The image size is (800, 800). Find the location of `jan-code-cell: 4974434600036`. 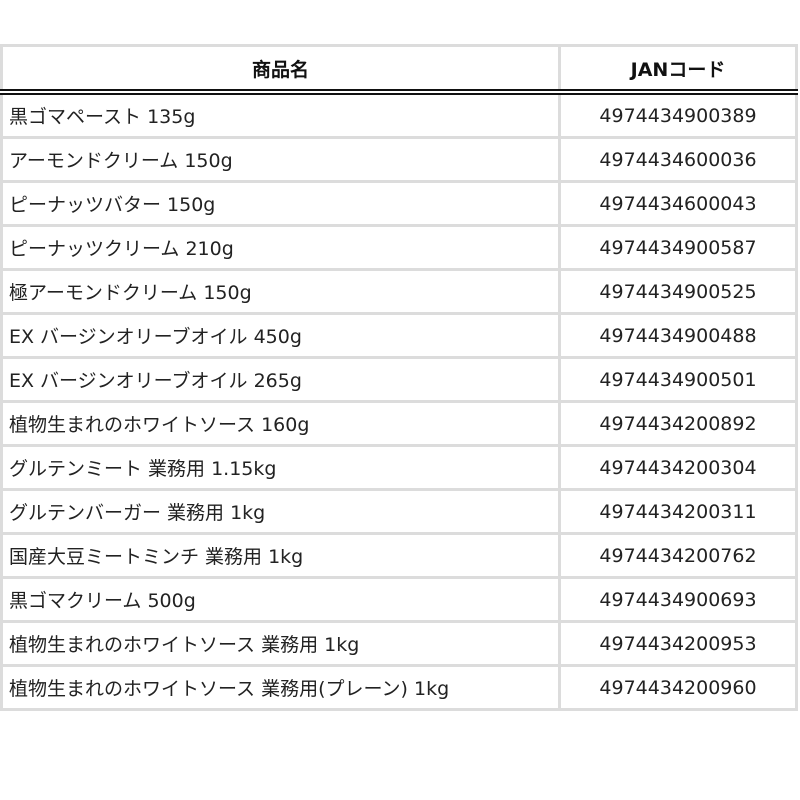

jan-code-cell: 4974434600036 is located at coordinates (678, 159).